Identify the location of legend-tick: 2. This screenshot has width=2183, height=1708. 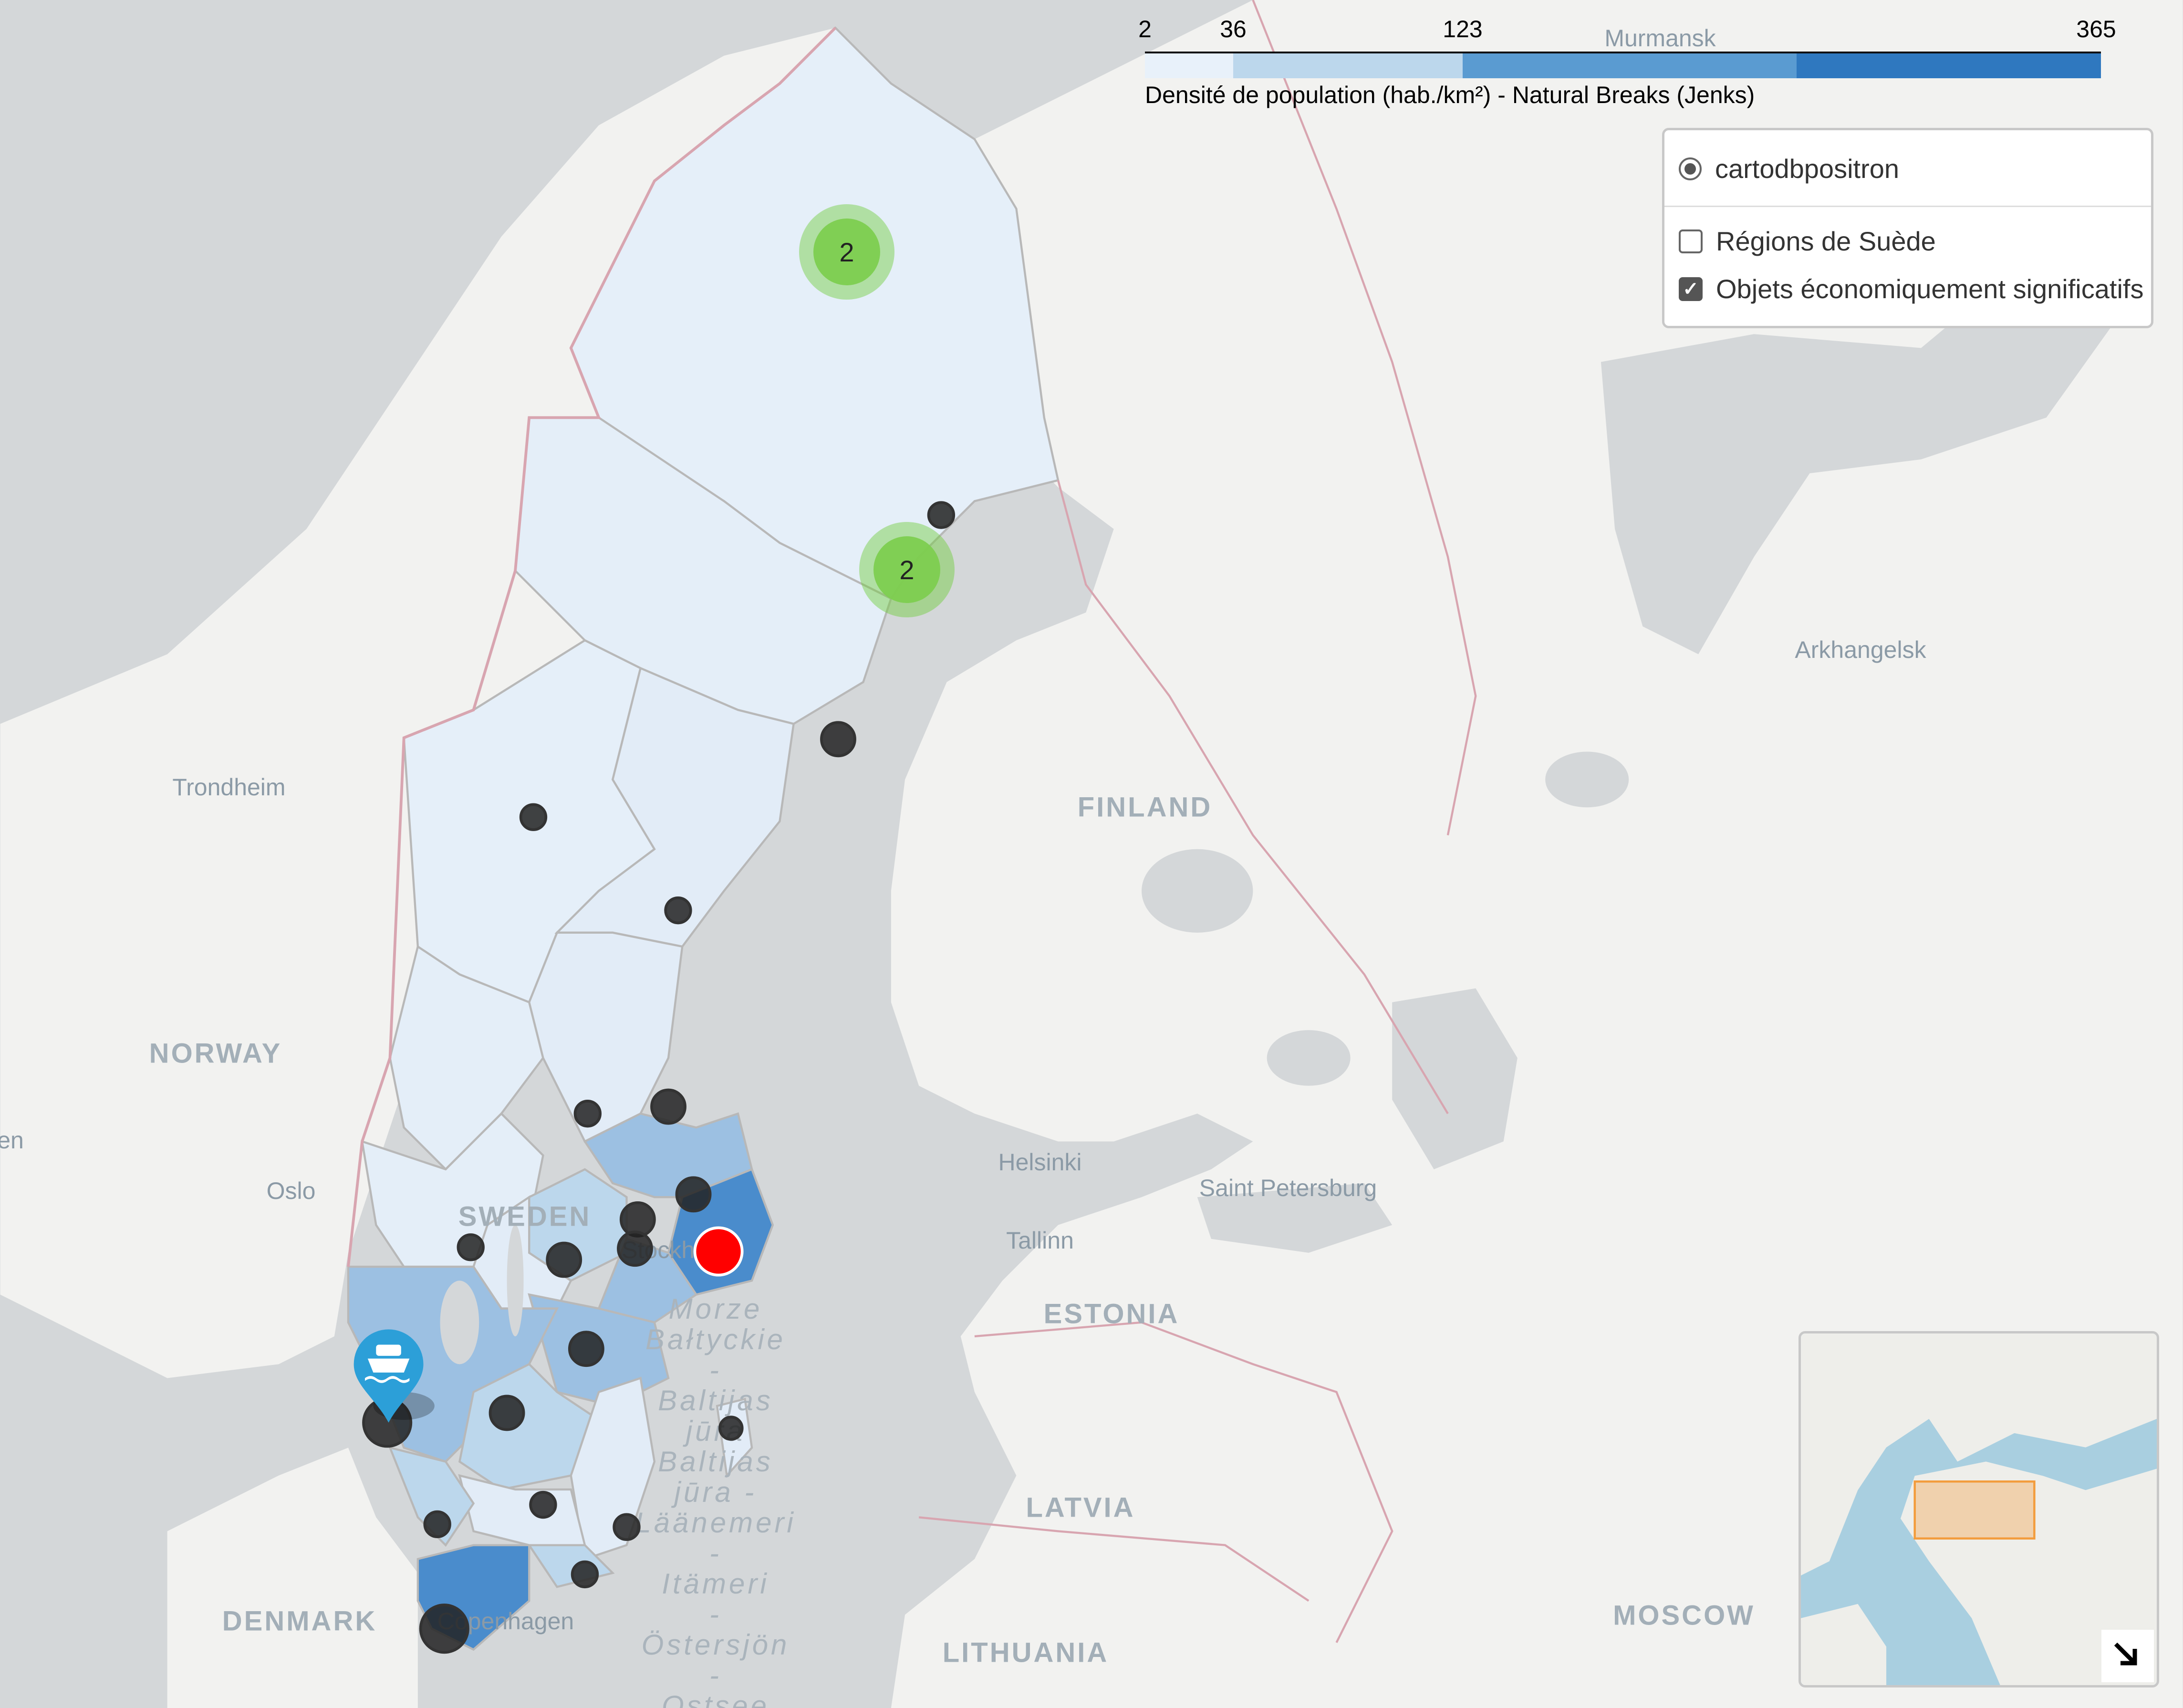
(1145, 29).